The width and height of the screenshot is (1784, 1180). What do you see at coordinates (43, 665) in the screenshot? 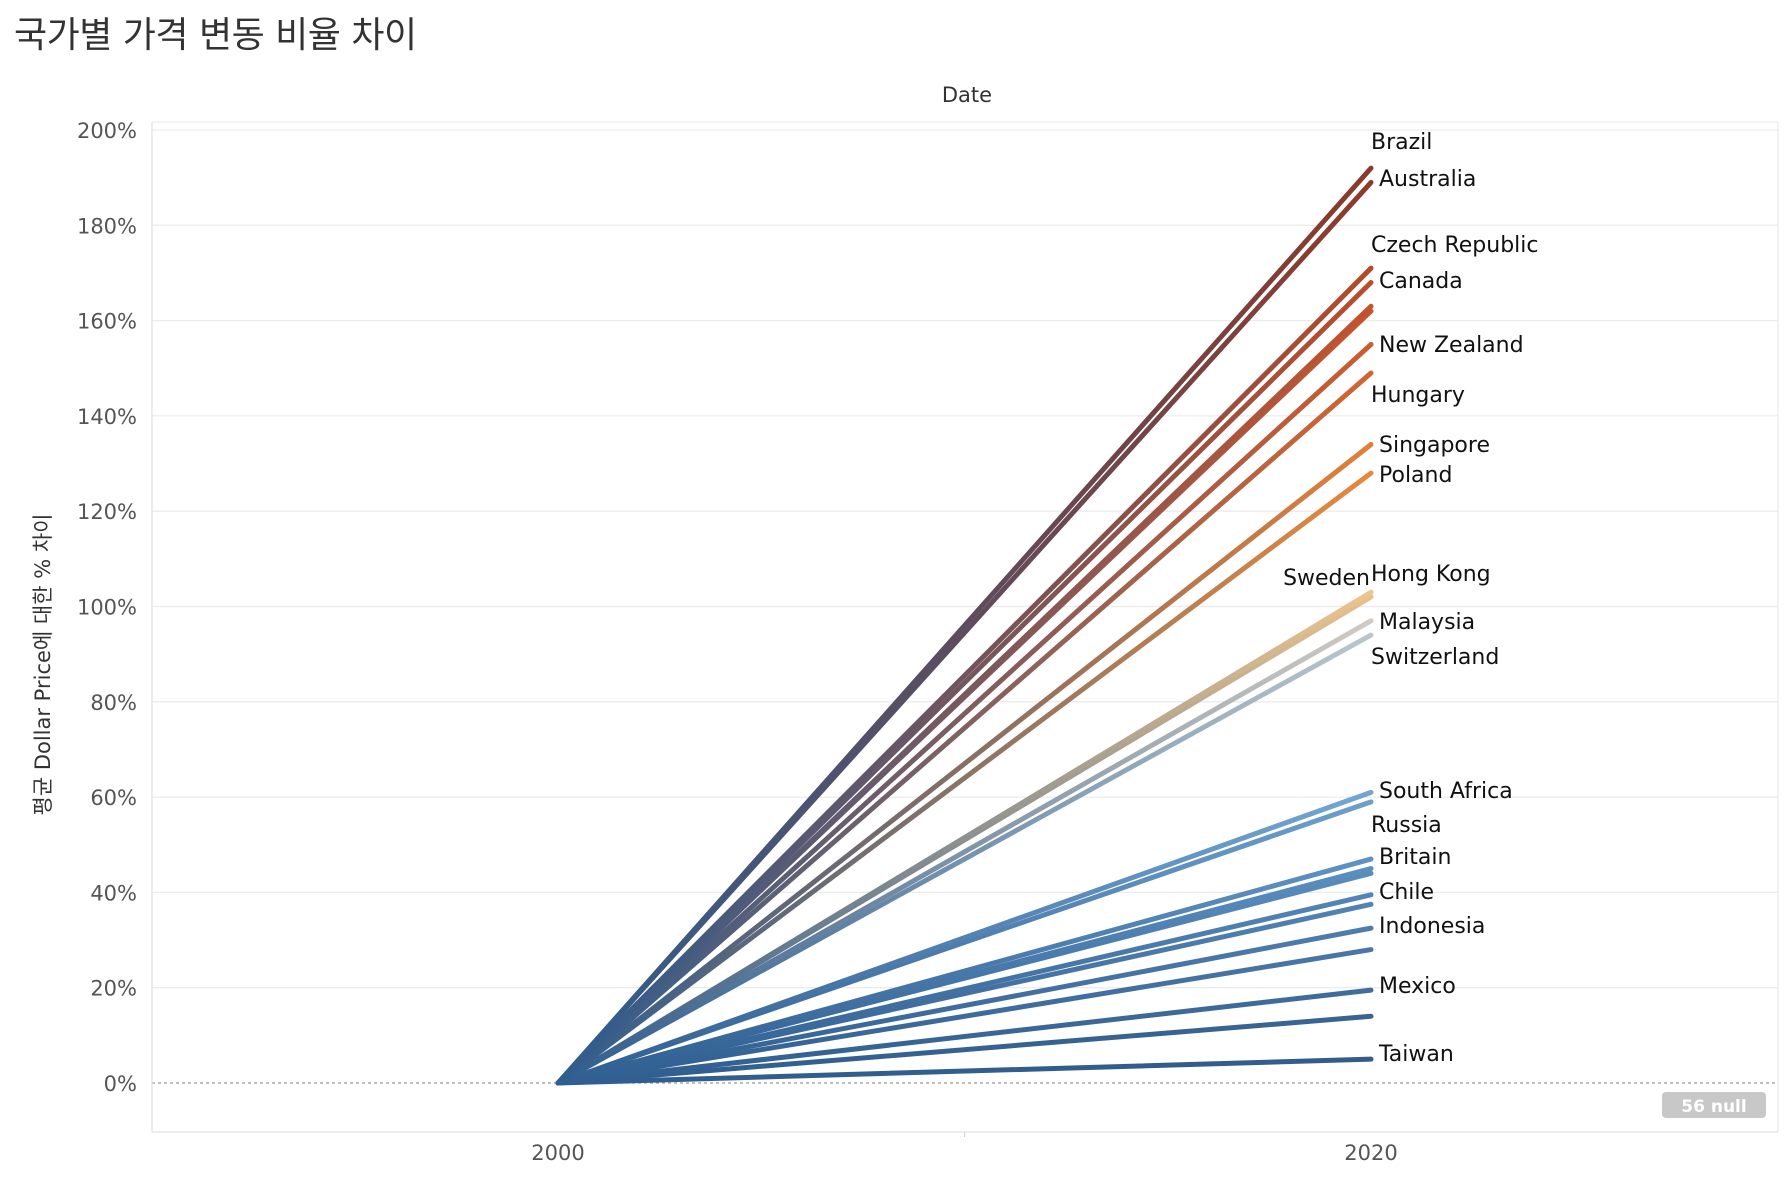
I see `y-axis-title: 평균 Dollar Price에 대한 % 차이` at bounding box center [43, 665].